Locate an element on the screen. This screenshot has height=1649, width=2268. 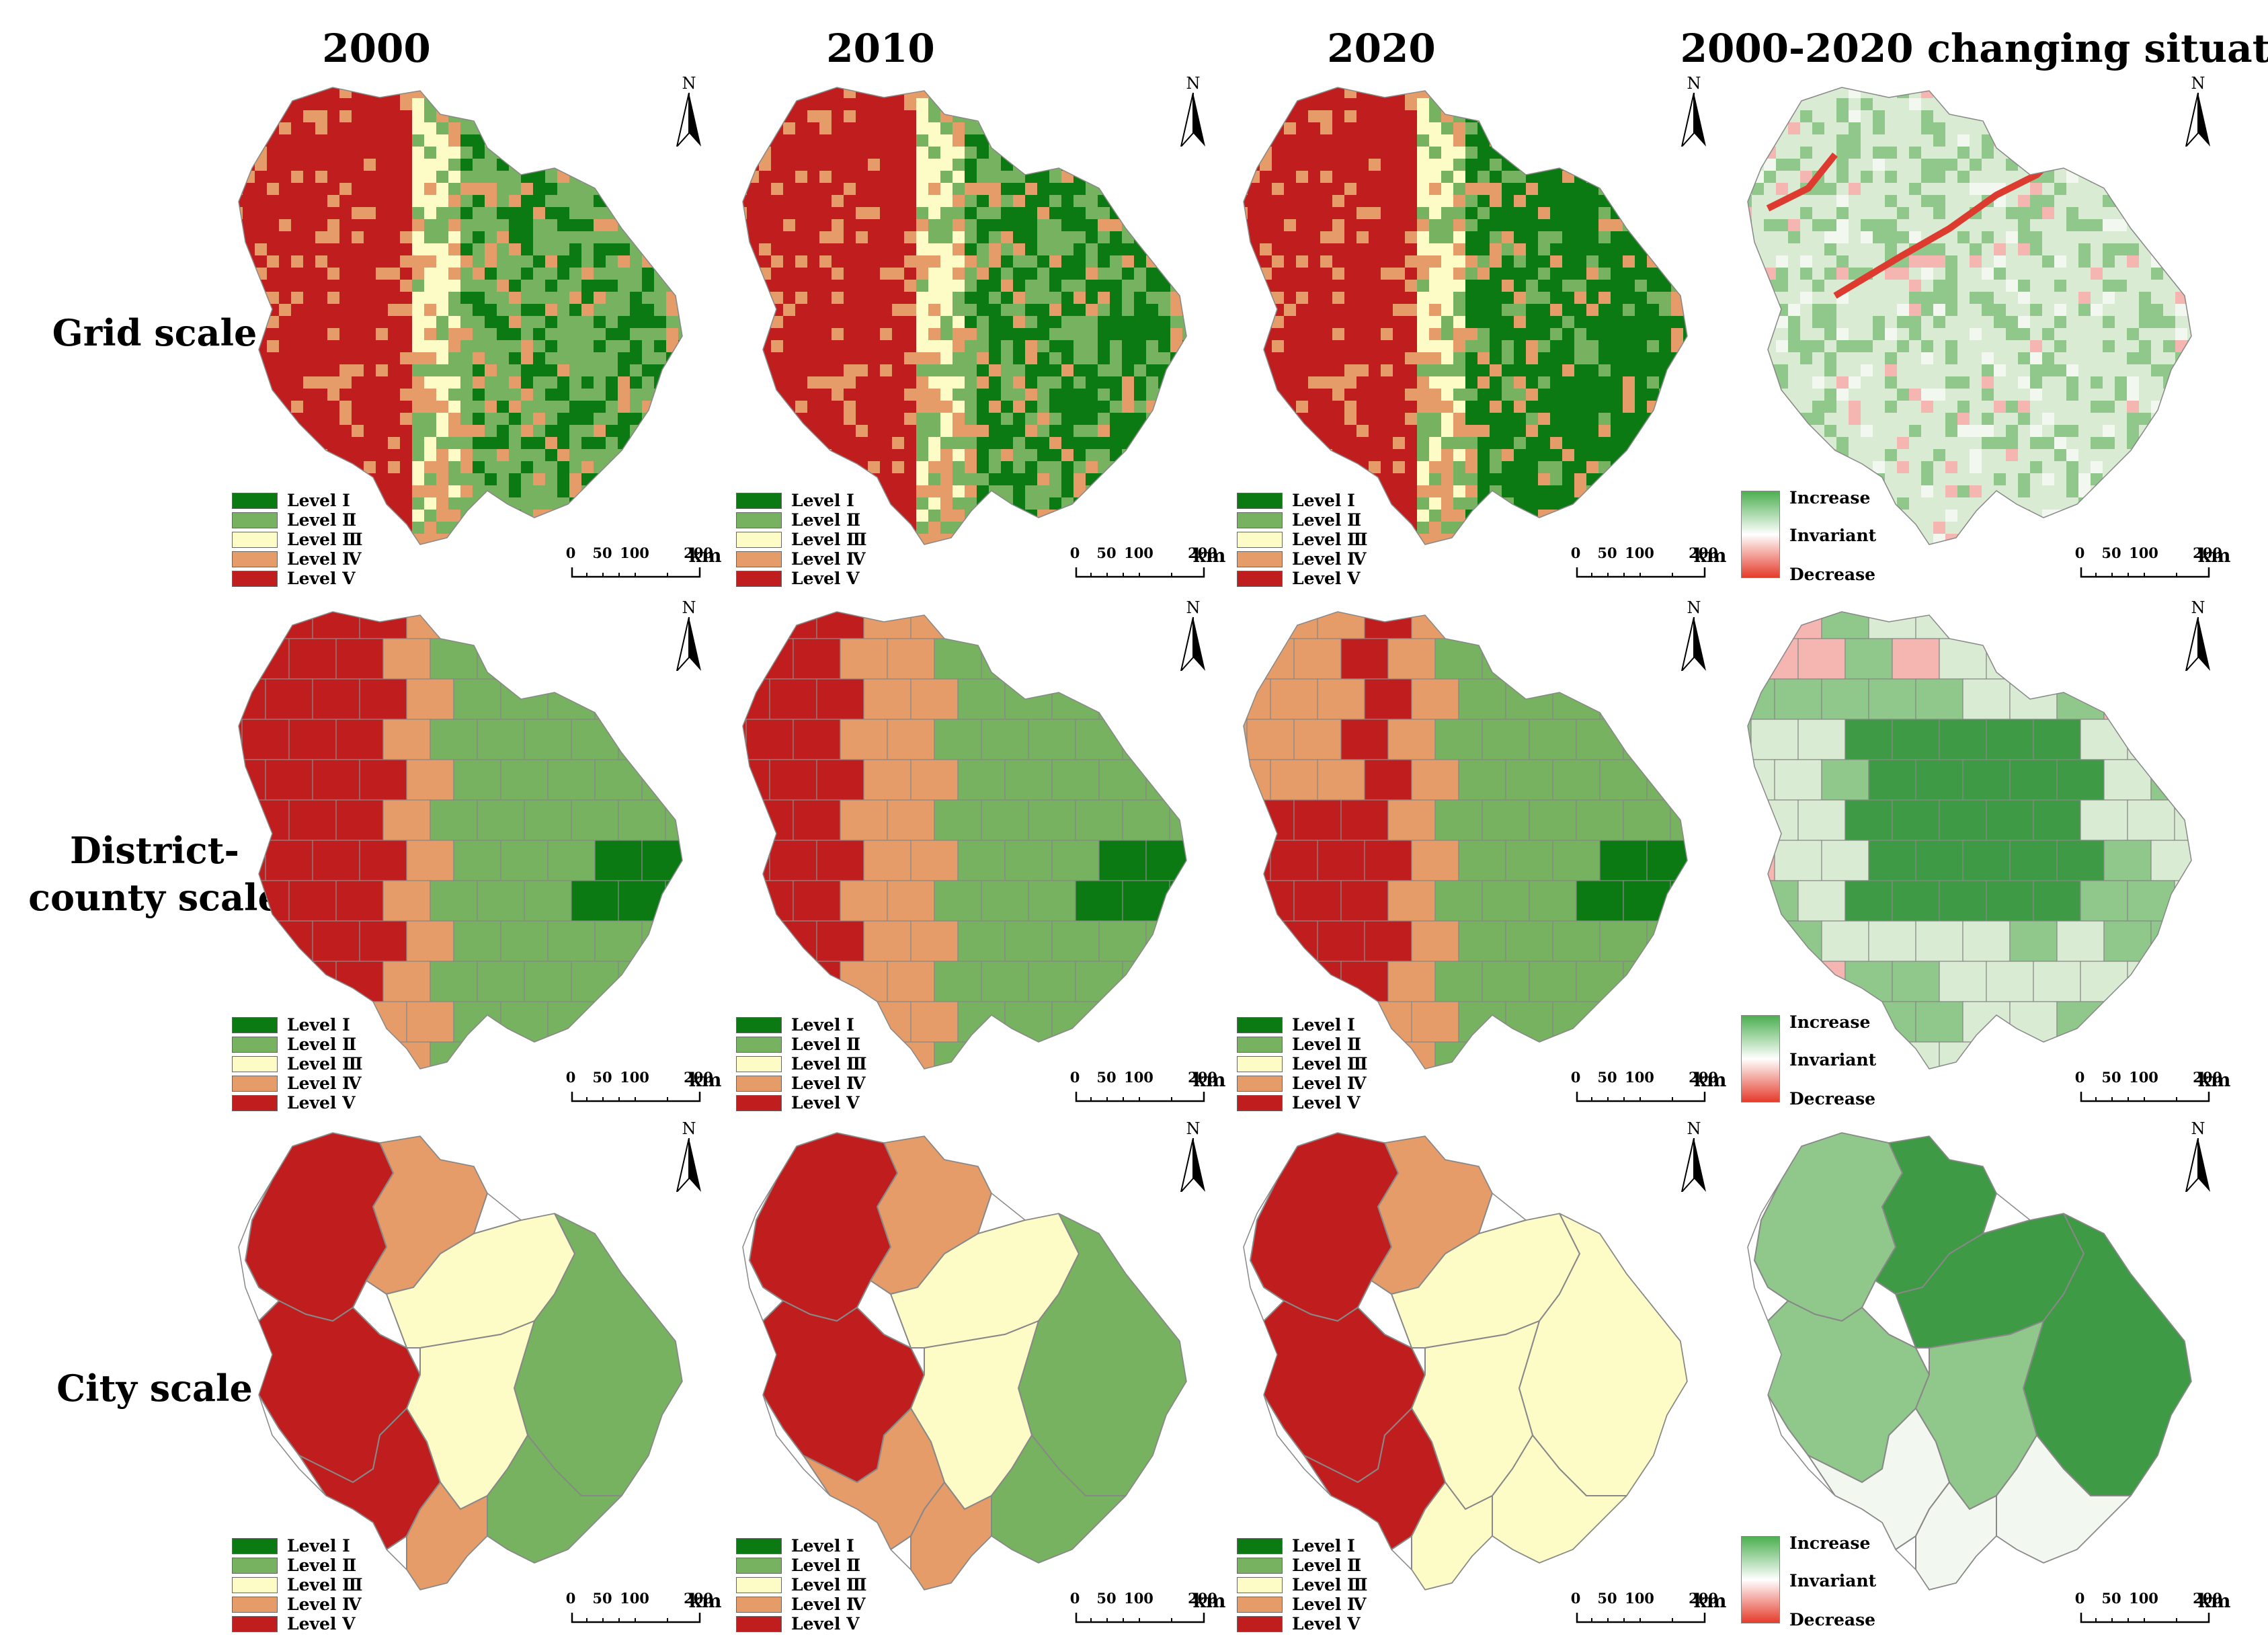
north-label: N is located at coordinates (689, 83).